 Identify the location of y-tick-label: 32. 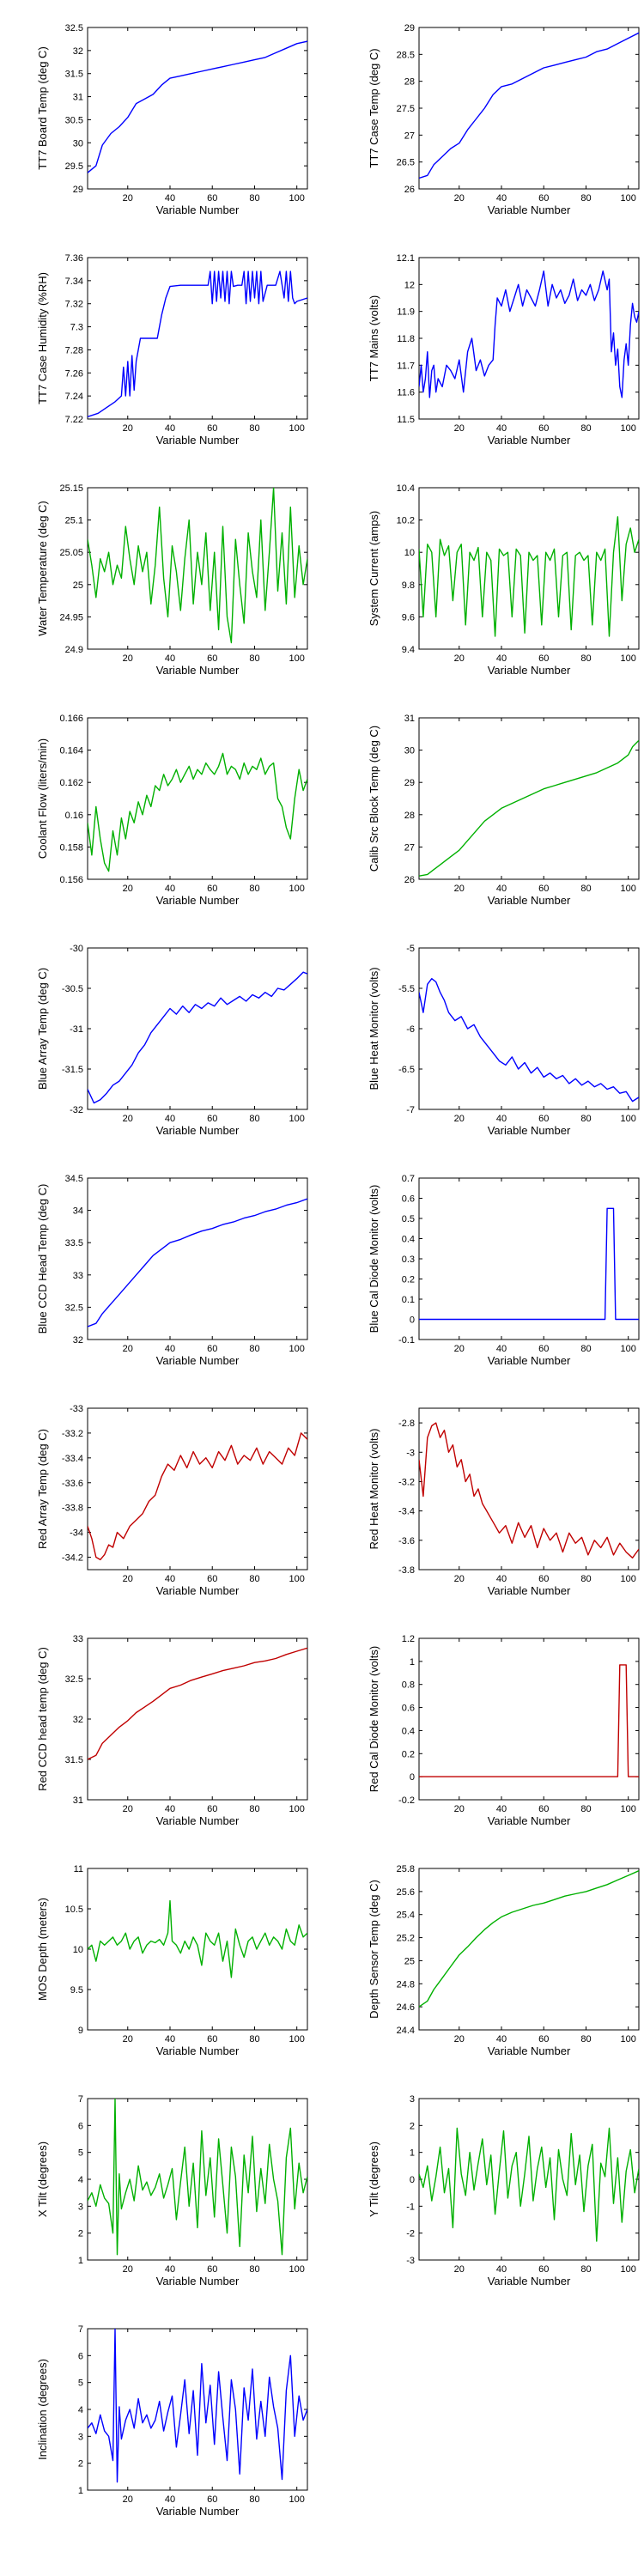
(78, 1720).